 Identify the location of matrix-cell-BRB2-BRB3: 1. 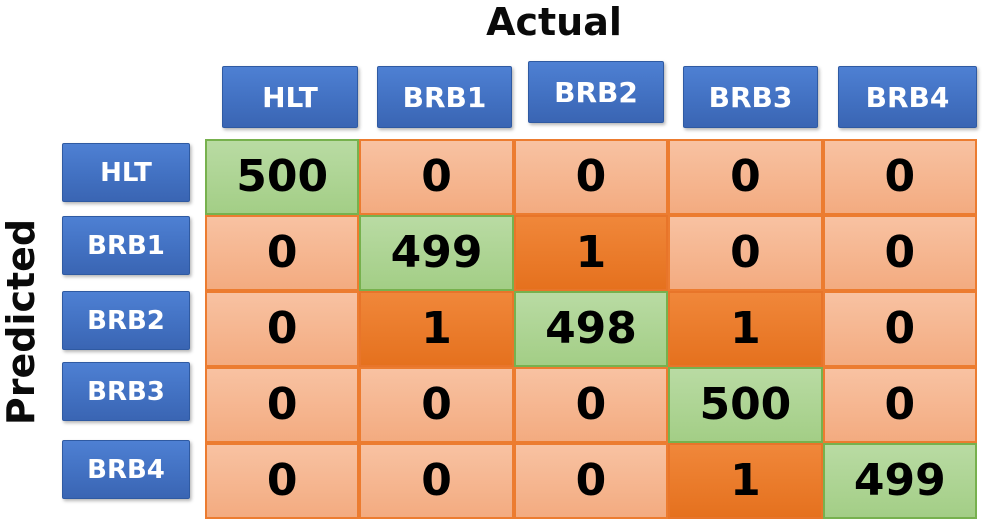
(745, 329).